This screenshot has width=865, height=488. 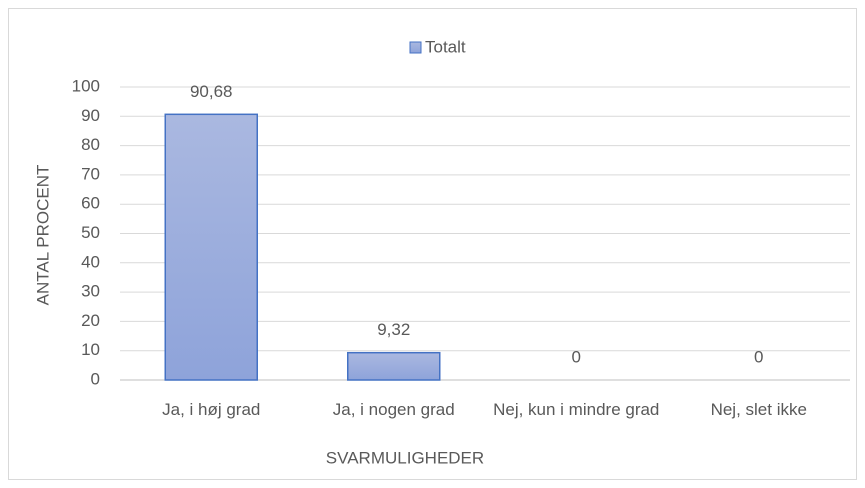 What do you see at coordinates (42, 235) in the screenshot?
I see `y-axis-label: ANTAL PROCENT` at bounding box center [42, 235].